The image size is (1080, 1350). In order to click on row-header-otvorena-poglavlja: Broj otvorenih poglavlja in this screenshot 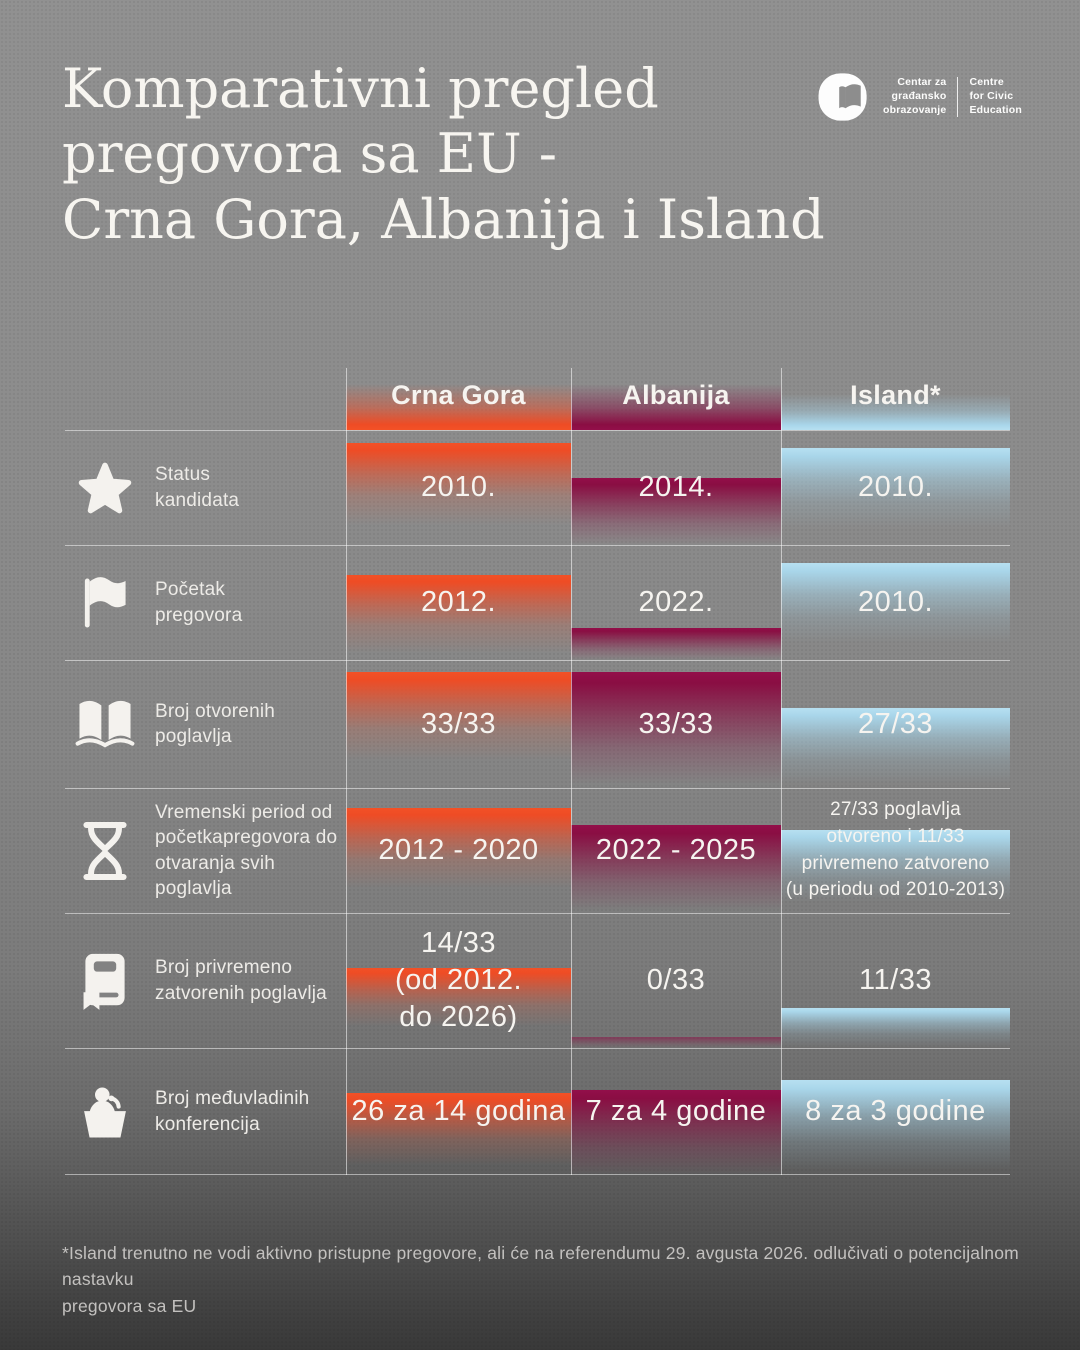, I will do `click(205, 724)`.